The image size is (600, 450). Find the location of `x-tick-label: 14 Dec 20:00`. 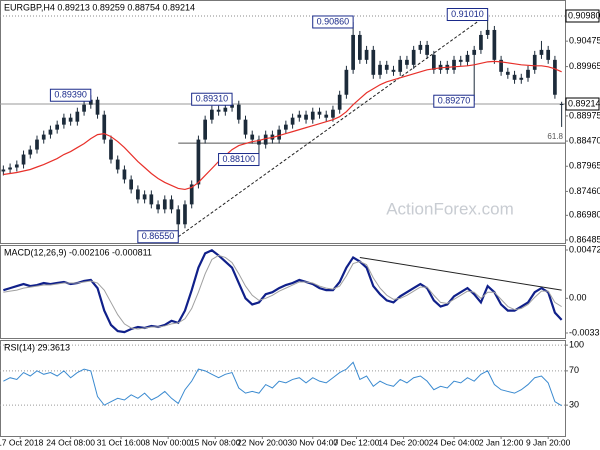

x-tick-label: 14 Dec 20:00 is located at coordinates (403, 442).